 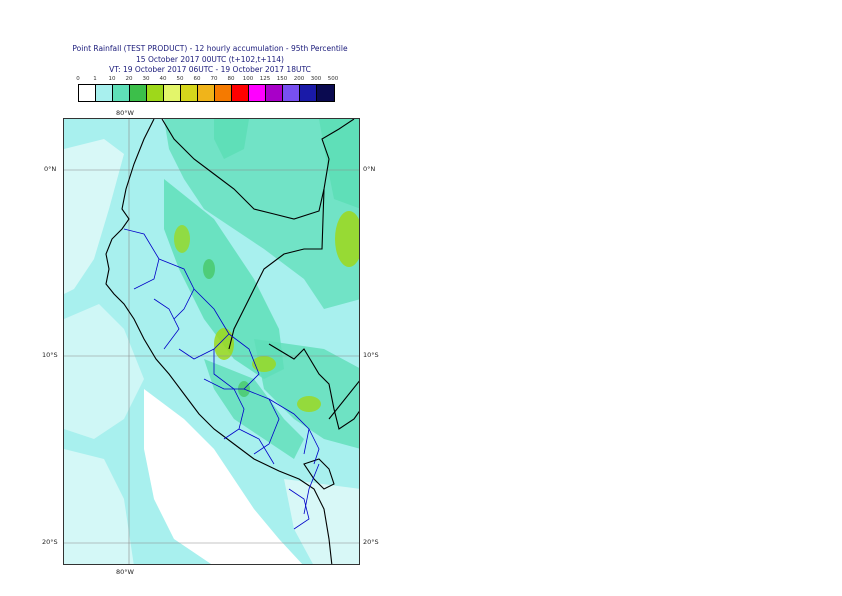 What do you see at coordinates (248, 79) in the screenshot?
I see `legend-label: 100` at bounding box center [248, 79].